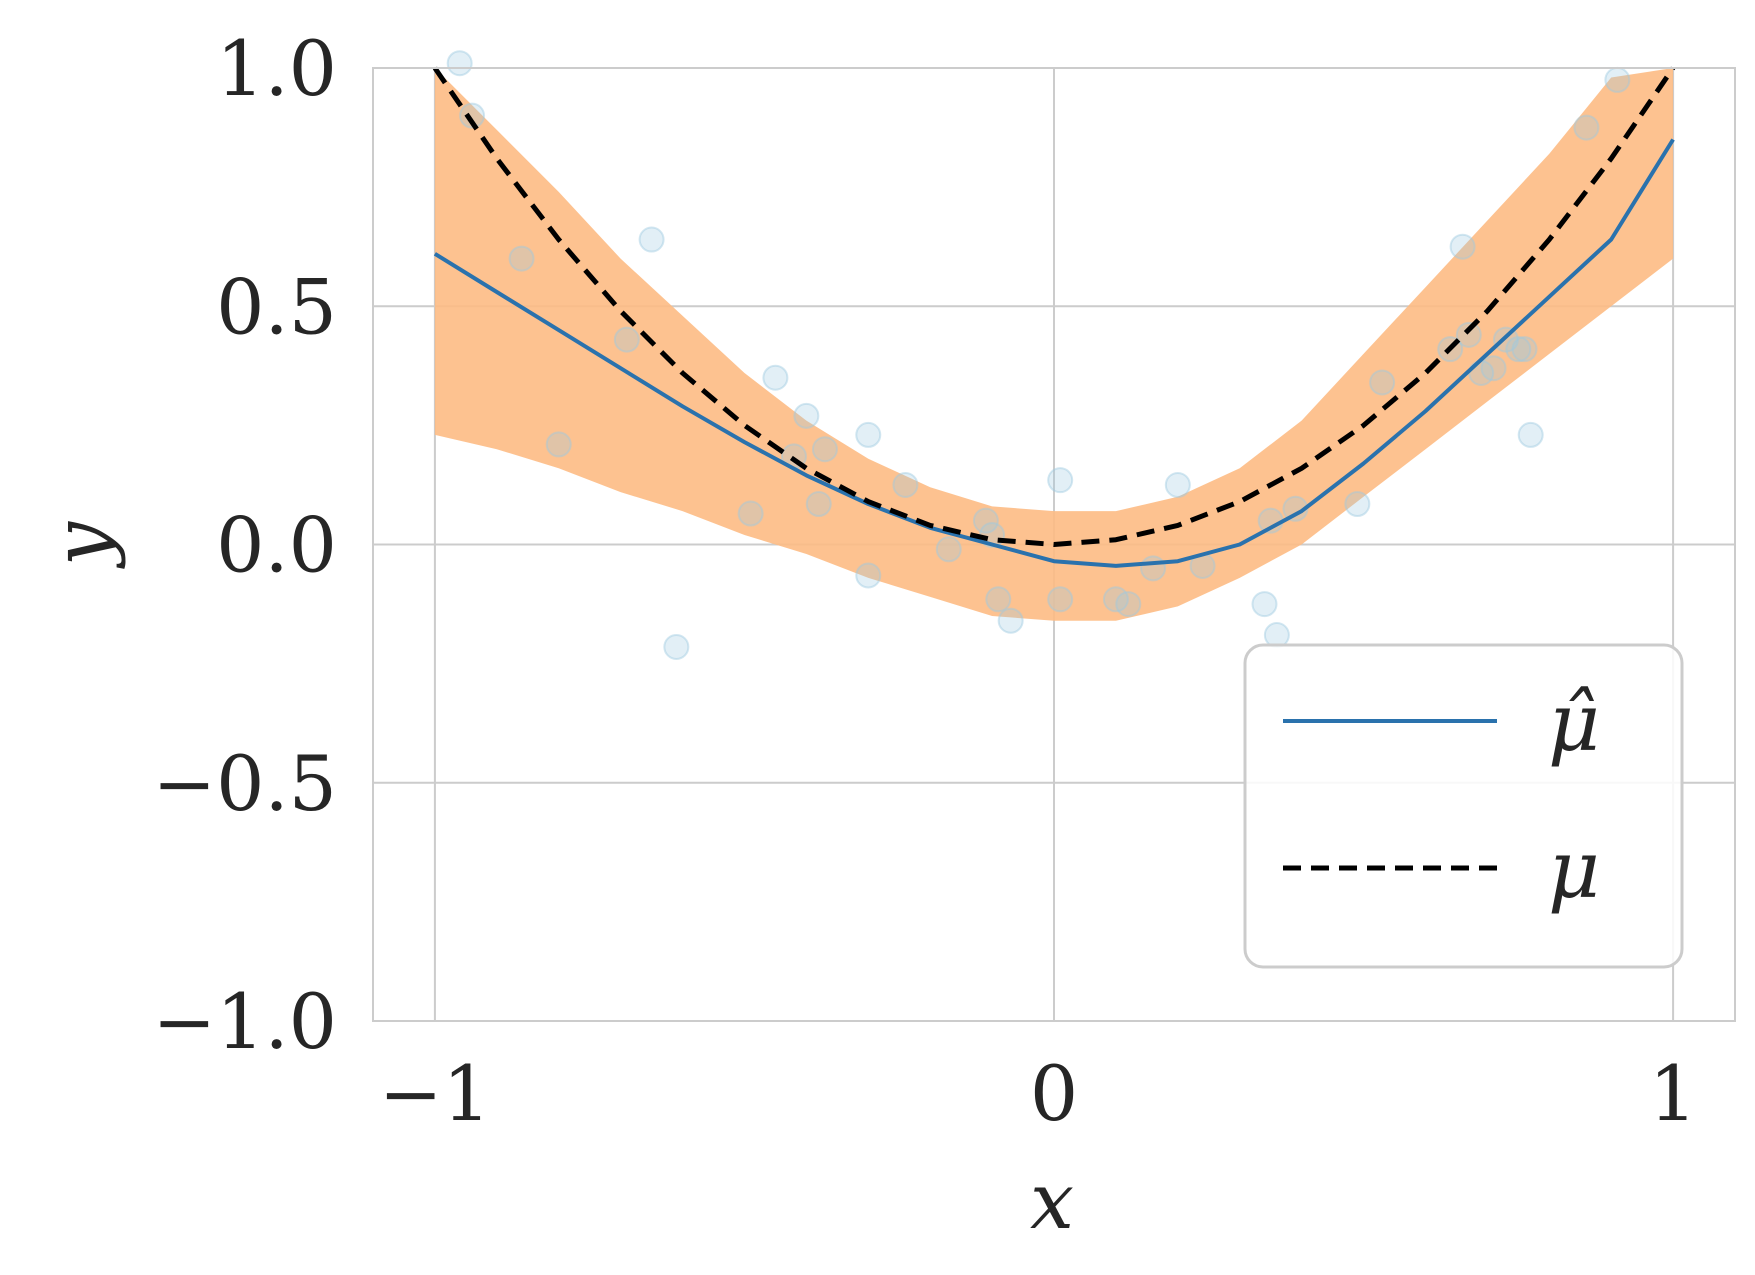 The image size is (1755, 1275). I want to click on x-tick-label-2: 1, so click(1673, 1093).